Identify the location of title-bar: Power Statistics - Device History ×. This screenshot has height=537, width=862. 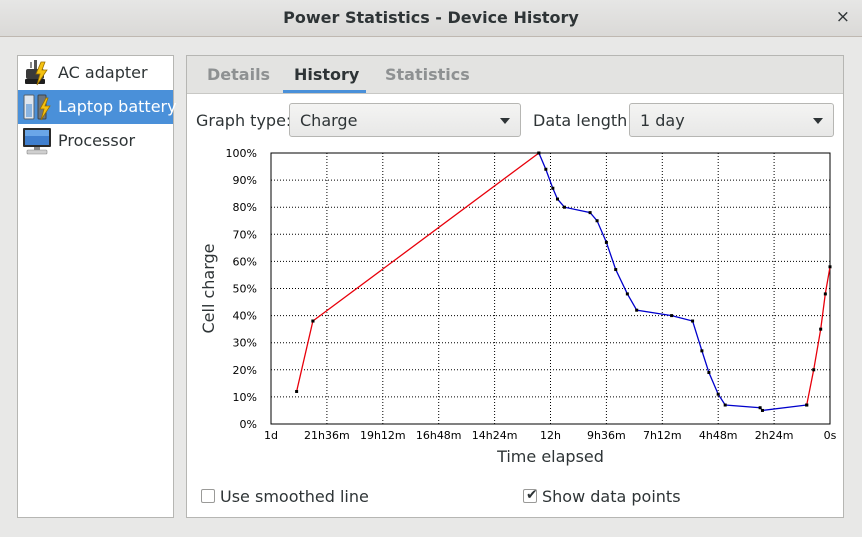
(431, 18).